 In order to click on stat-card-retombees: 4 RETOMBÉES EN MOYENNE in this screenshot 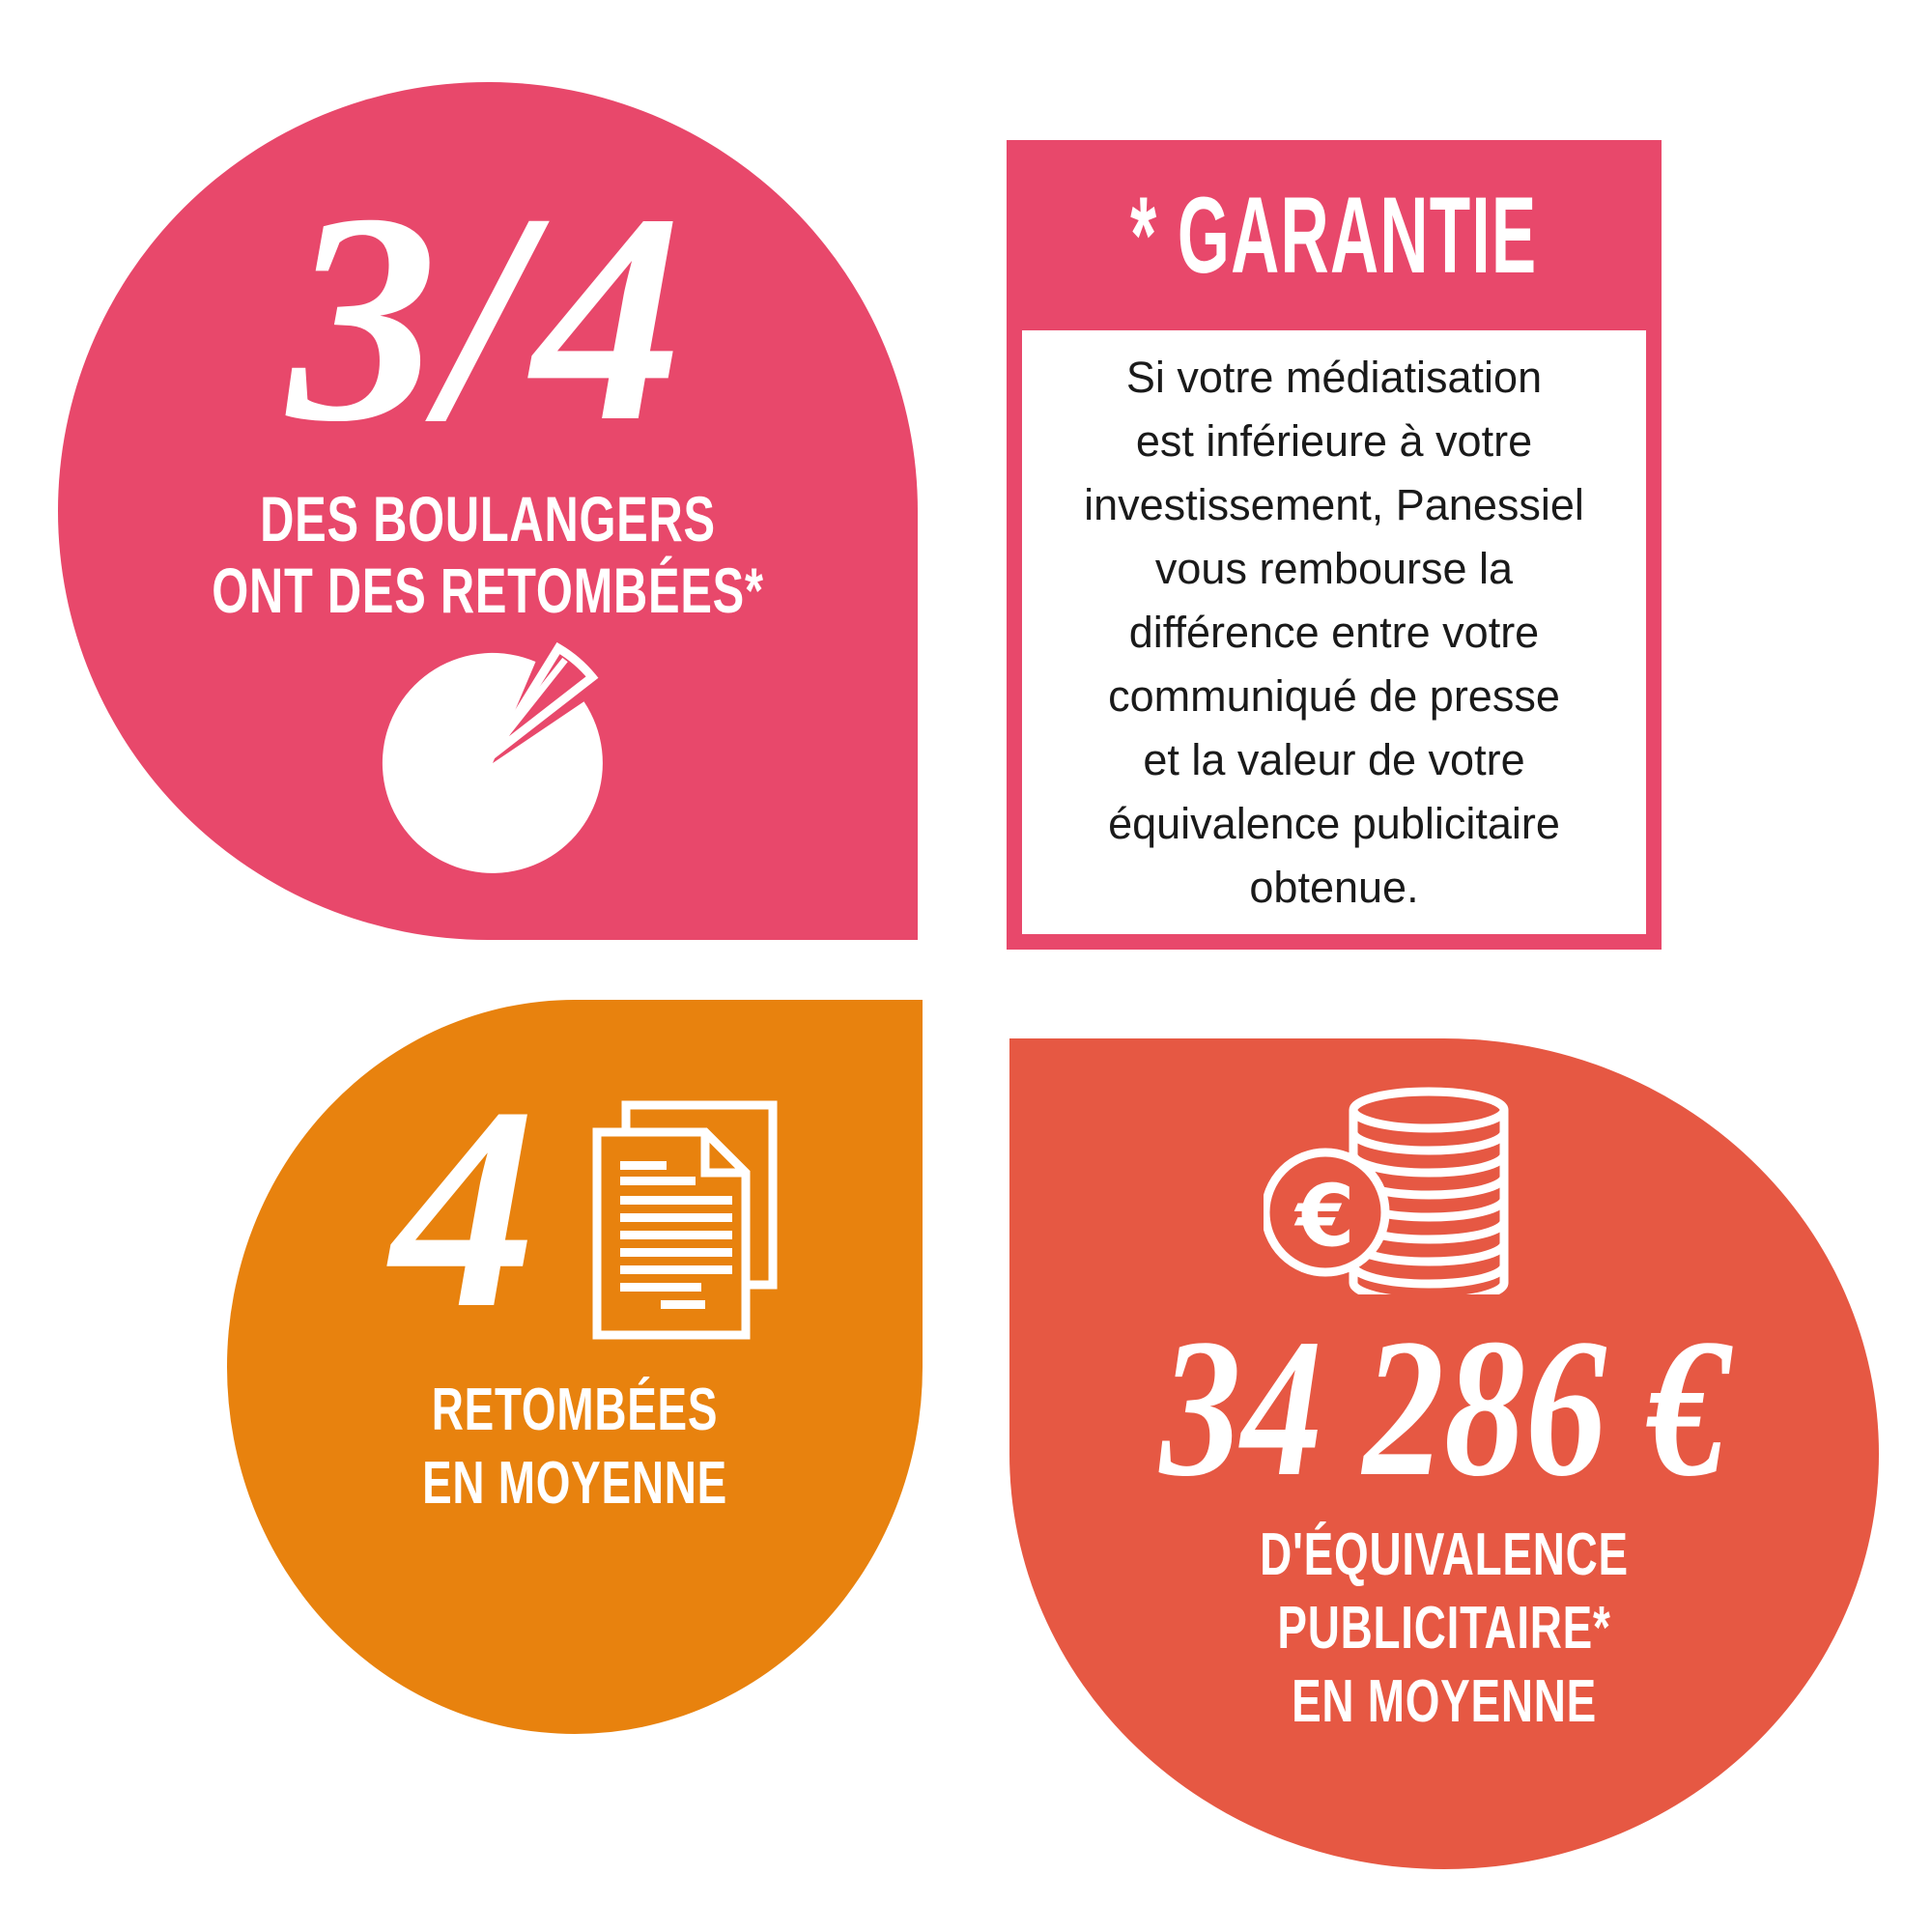, I will do `click(575, 1367)`.